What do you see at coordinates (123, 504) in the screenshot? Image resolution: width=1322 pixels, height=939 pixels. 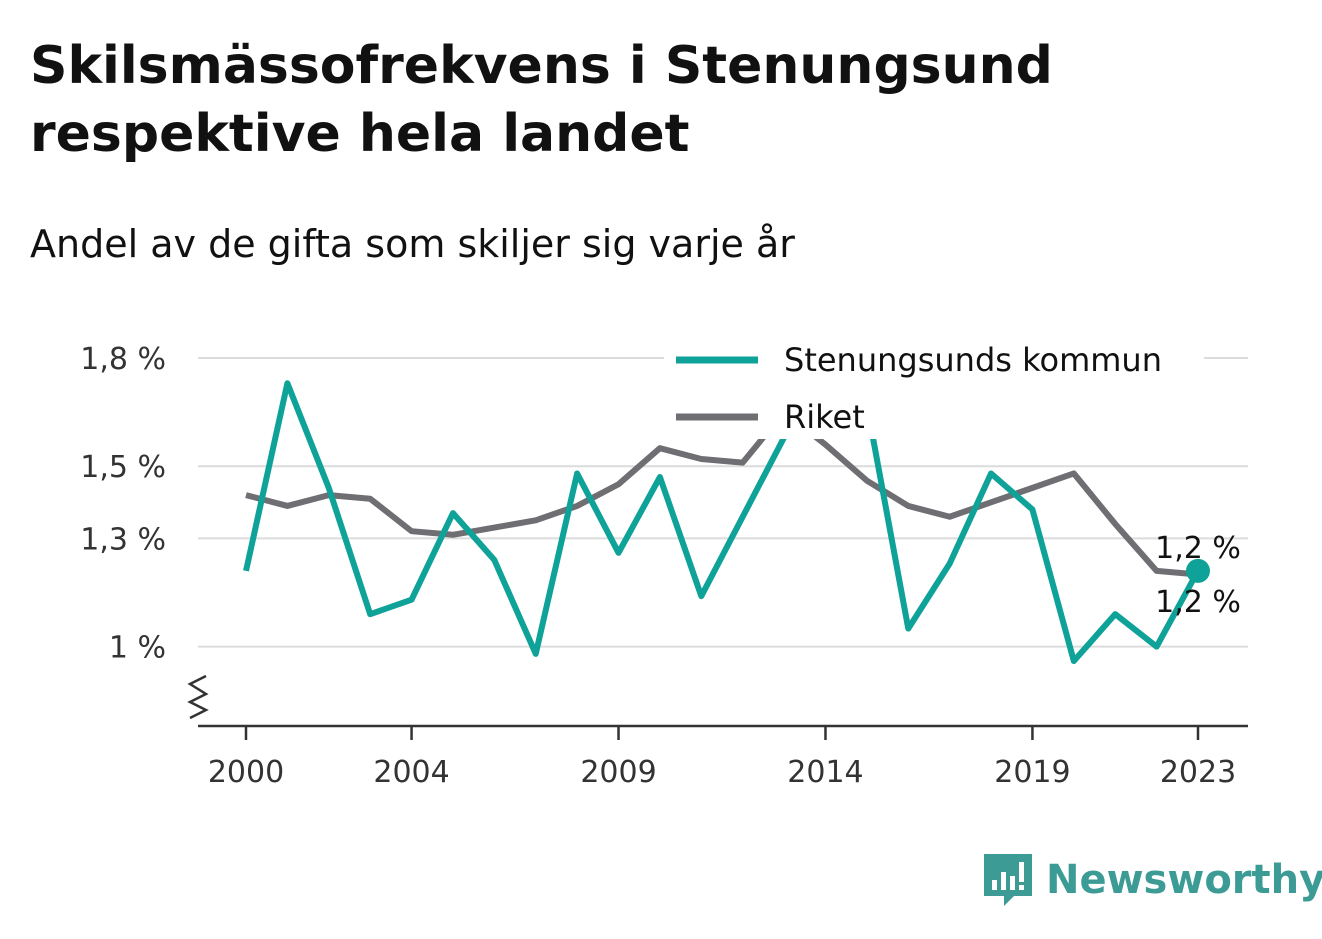 I see `y-axis: 1 % 1,3 % 1,5 % 1,8 %` at bounding box center [123, 504].